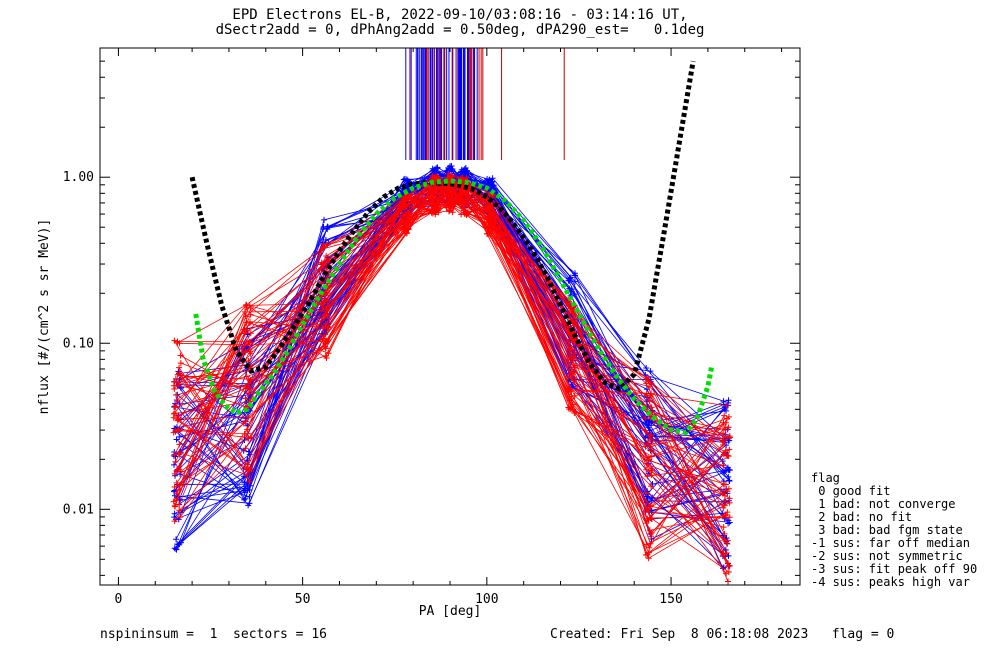 The image size is (1000, 650). What do you see at coordinates (303, 599) in the screenshot?
I see `x-tick-label: 50` at bounding box center [303, 599].